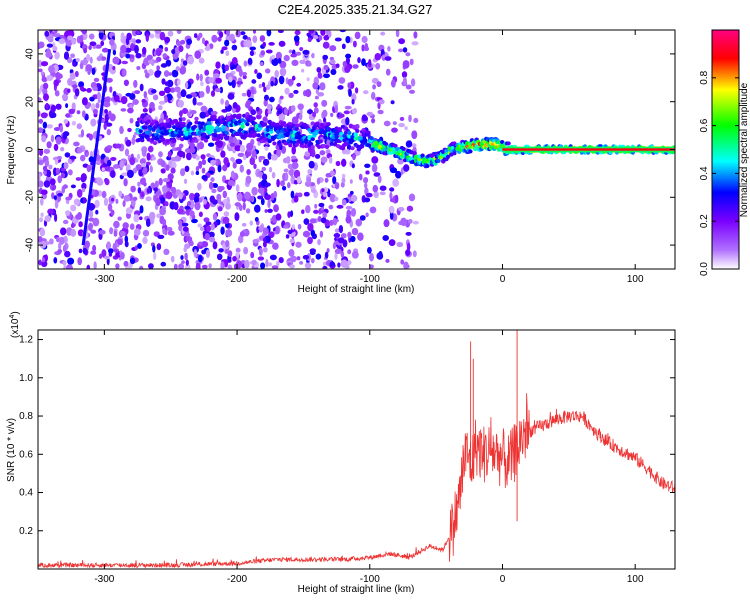 The image size is (750, 600). Describe the element at coordinates (494, 426) in the screenshot. I see `snr-spikes` at that location.